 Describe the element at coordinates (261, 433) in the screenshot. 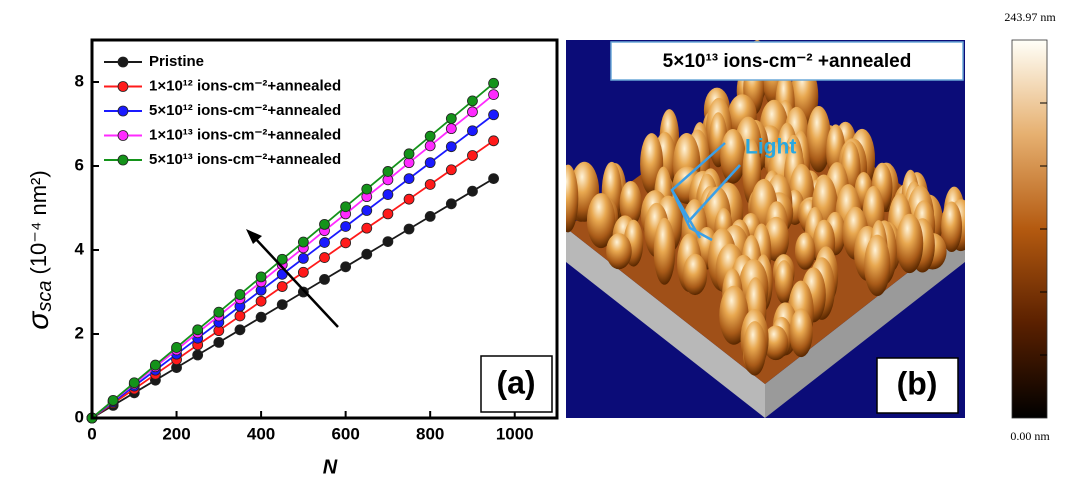

I see `x-tick-label: 400` at that location.